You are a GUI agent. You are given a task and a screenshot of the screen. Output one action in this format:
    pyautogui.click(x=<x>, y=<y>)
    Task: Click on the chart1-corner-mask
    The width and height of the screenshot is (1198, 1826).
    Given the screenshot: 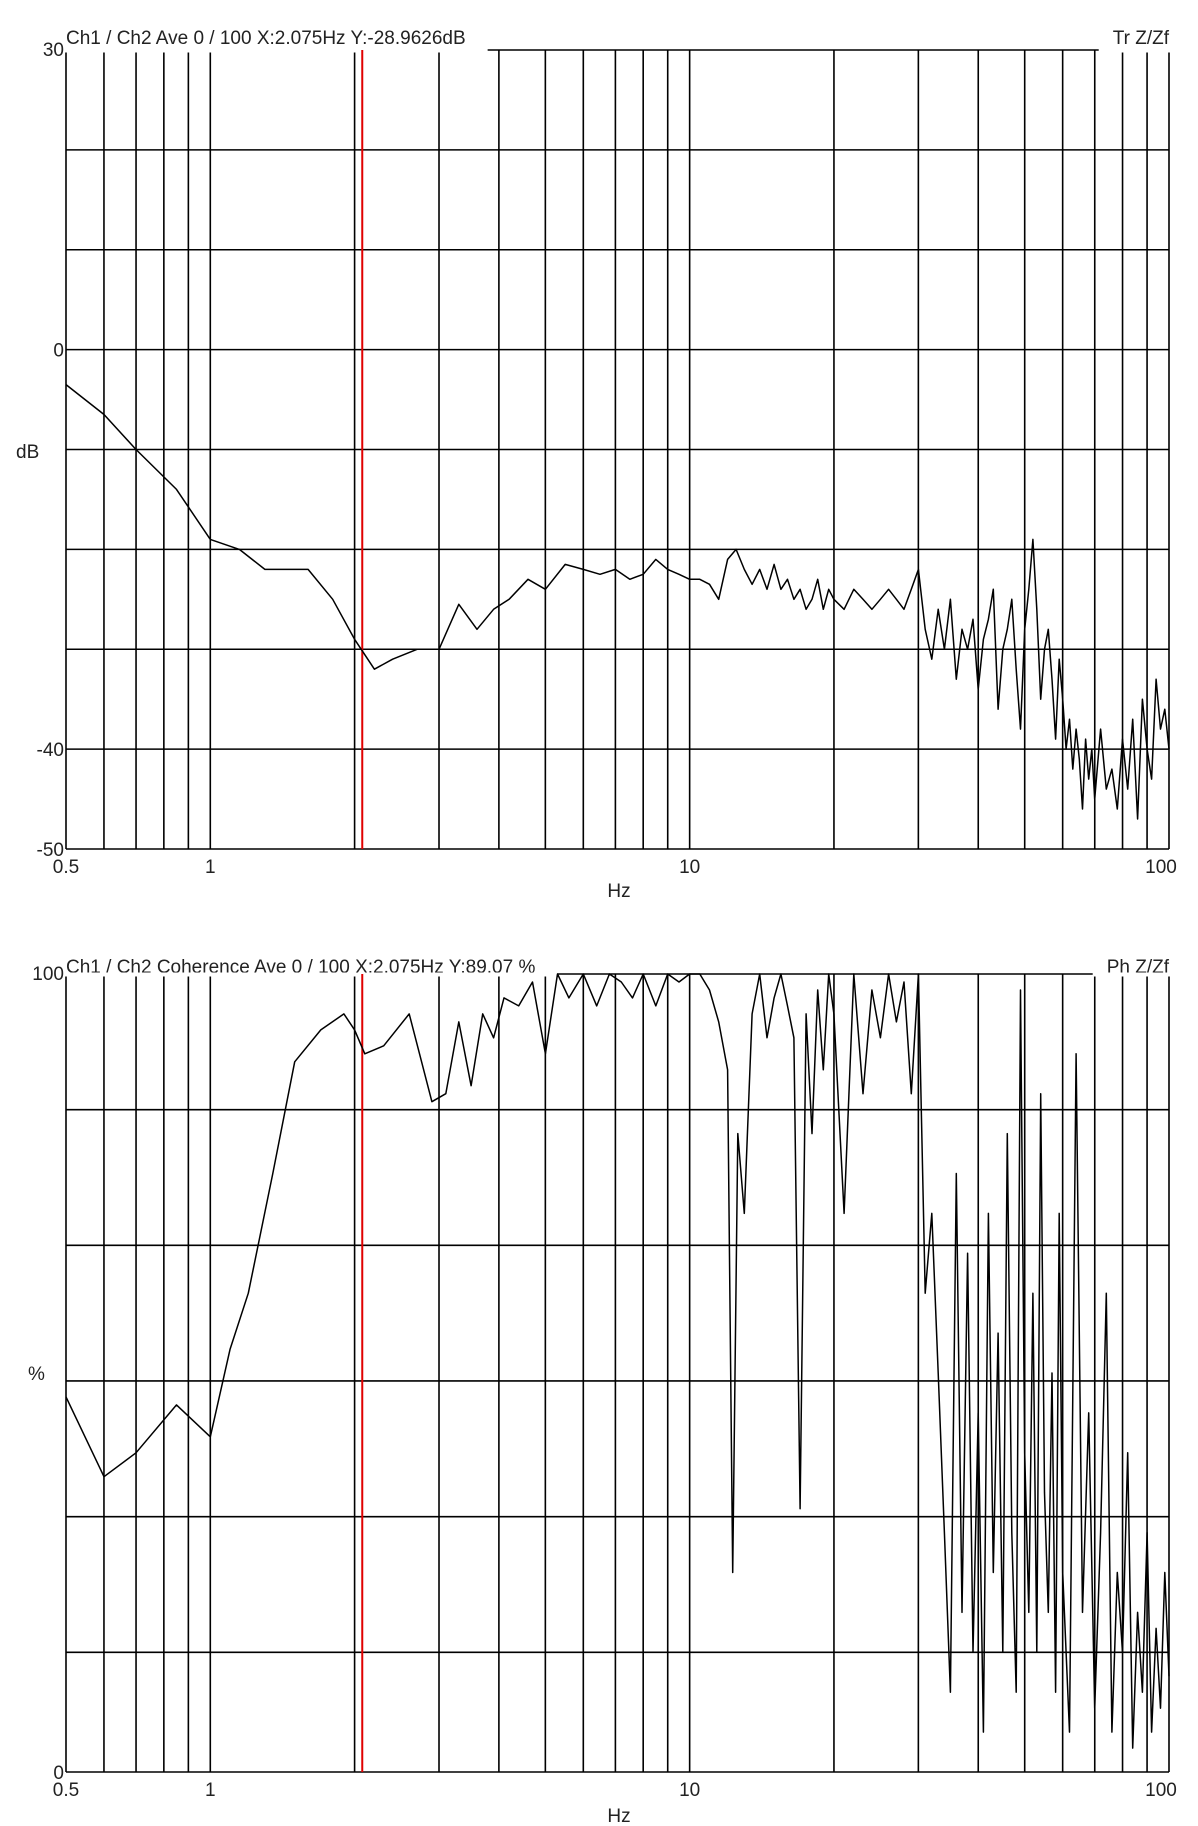 What is the action you would take?
    pyautogui.click(x=1134, y=50)
    